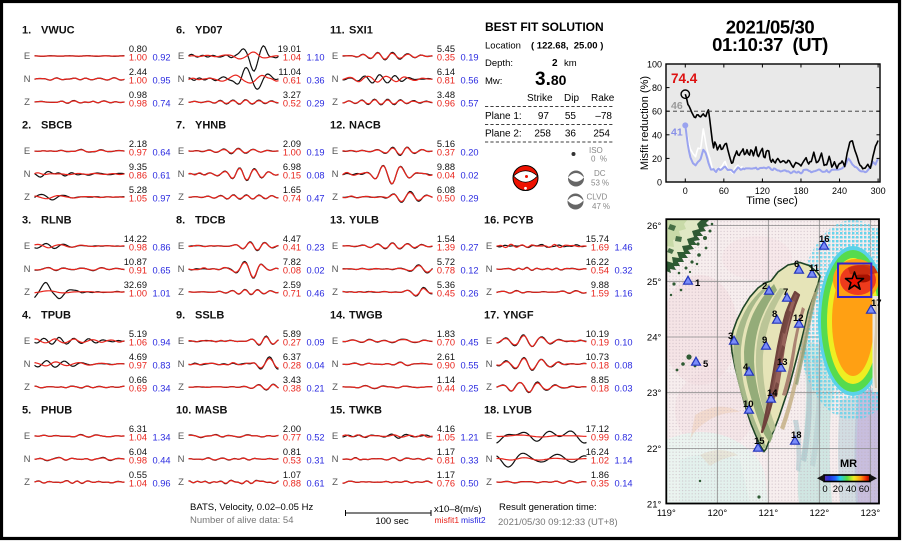 This screenshot has width=902, height=541. I want to click on svg-text: 5.36, so click(446, 285).